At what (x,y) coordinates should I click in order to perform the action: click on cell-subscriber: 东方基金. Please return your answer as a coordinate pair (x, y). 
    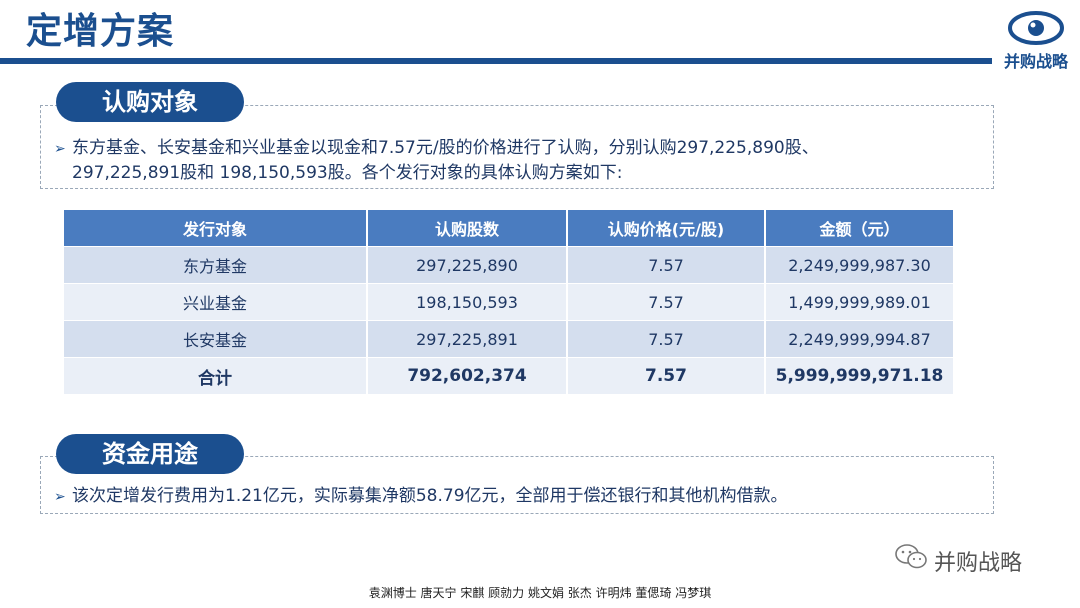
    Looking at the image, I should click on (216, 265).